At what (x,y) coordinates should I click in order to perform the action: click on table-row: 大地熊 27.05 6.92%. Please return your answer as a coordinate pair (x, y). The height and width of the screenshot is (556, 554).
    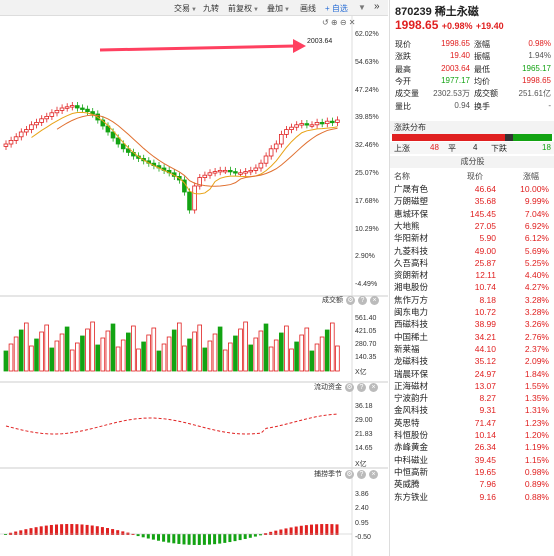
    Looking at the image, I should click on (472, 226).